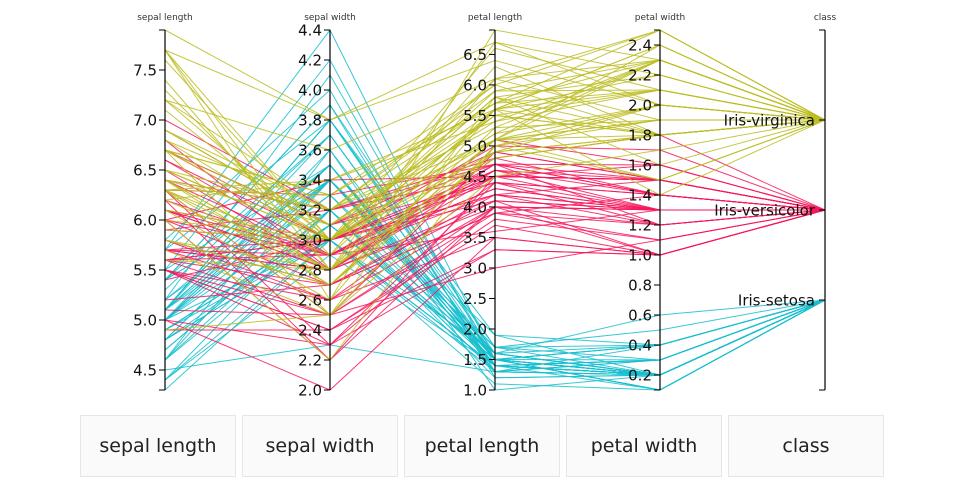 This screenshot has width=960, height=500. What do you see at coordinates (640, 346) in the screenshot?
I see `tick-label: 0.4` at bounding box center [640, 346].